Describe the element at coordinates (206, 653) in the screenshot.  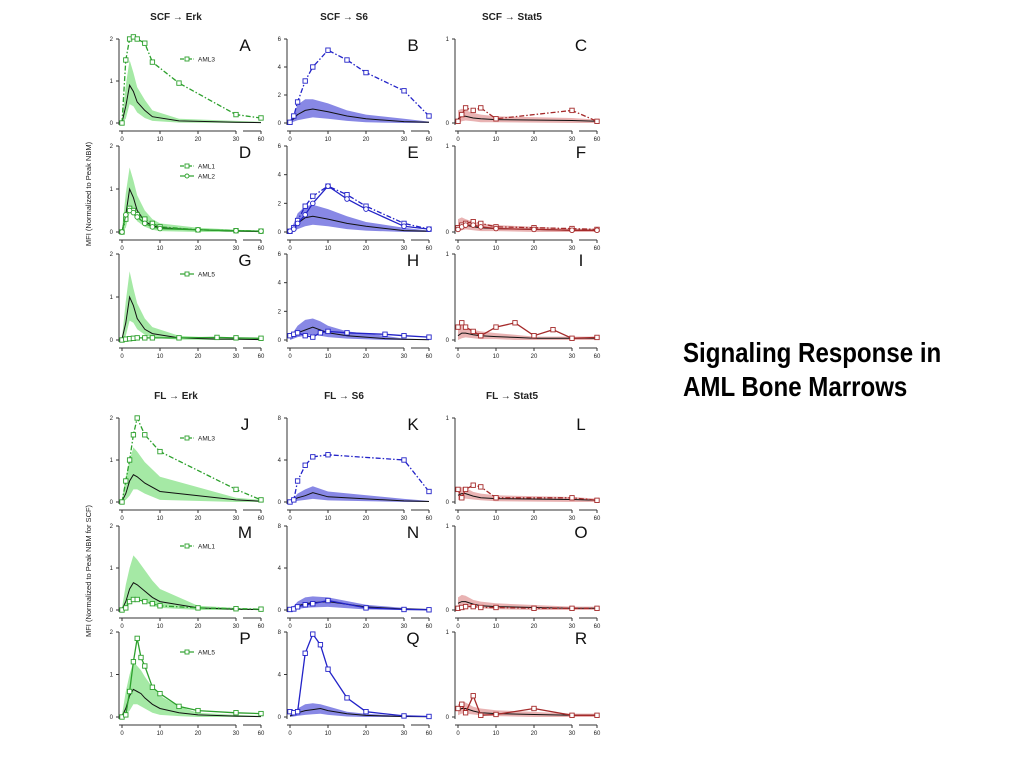
I see `legend-label: AML5` at that location.